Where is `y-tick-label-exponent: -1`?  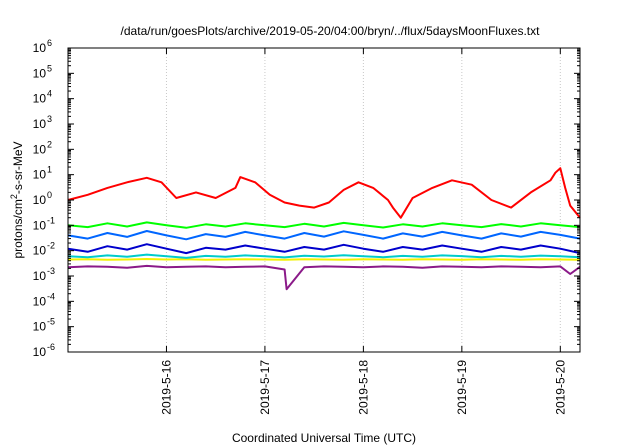
y-tick-label-exponent: -1 is located at coordinates (51, 220).